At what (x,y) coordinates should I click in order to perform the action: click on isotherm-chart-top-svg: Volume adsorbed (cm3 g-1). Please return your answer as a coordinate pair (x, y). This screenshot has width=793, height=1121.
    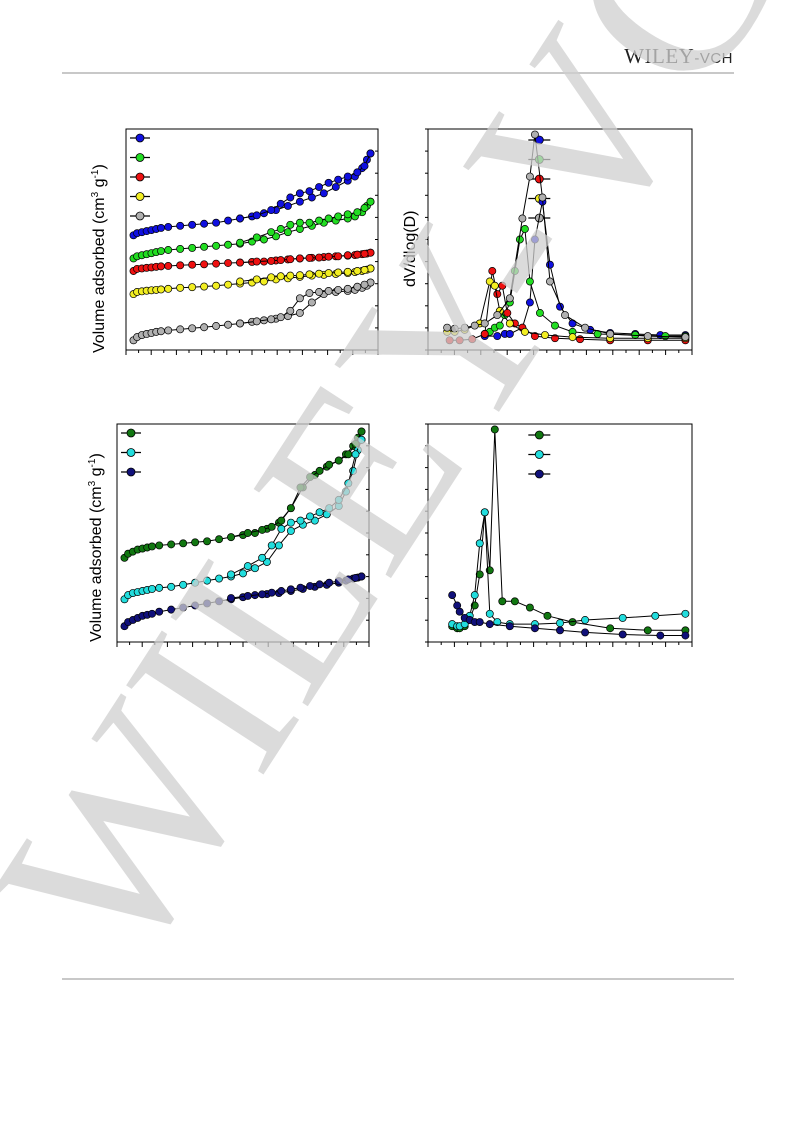
    Looking at the image, I should click on (234, 241).